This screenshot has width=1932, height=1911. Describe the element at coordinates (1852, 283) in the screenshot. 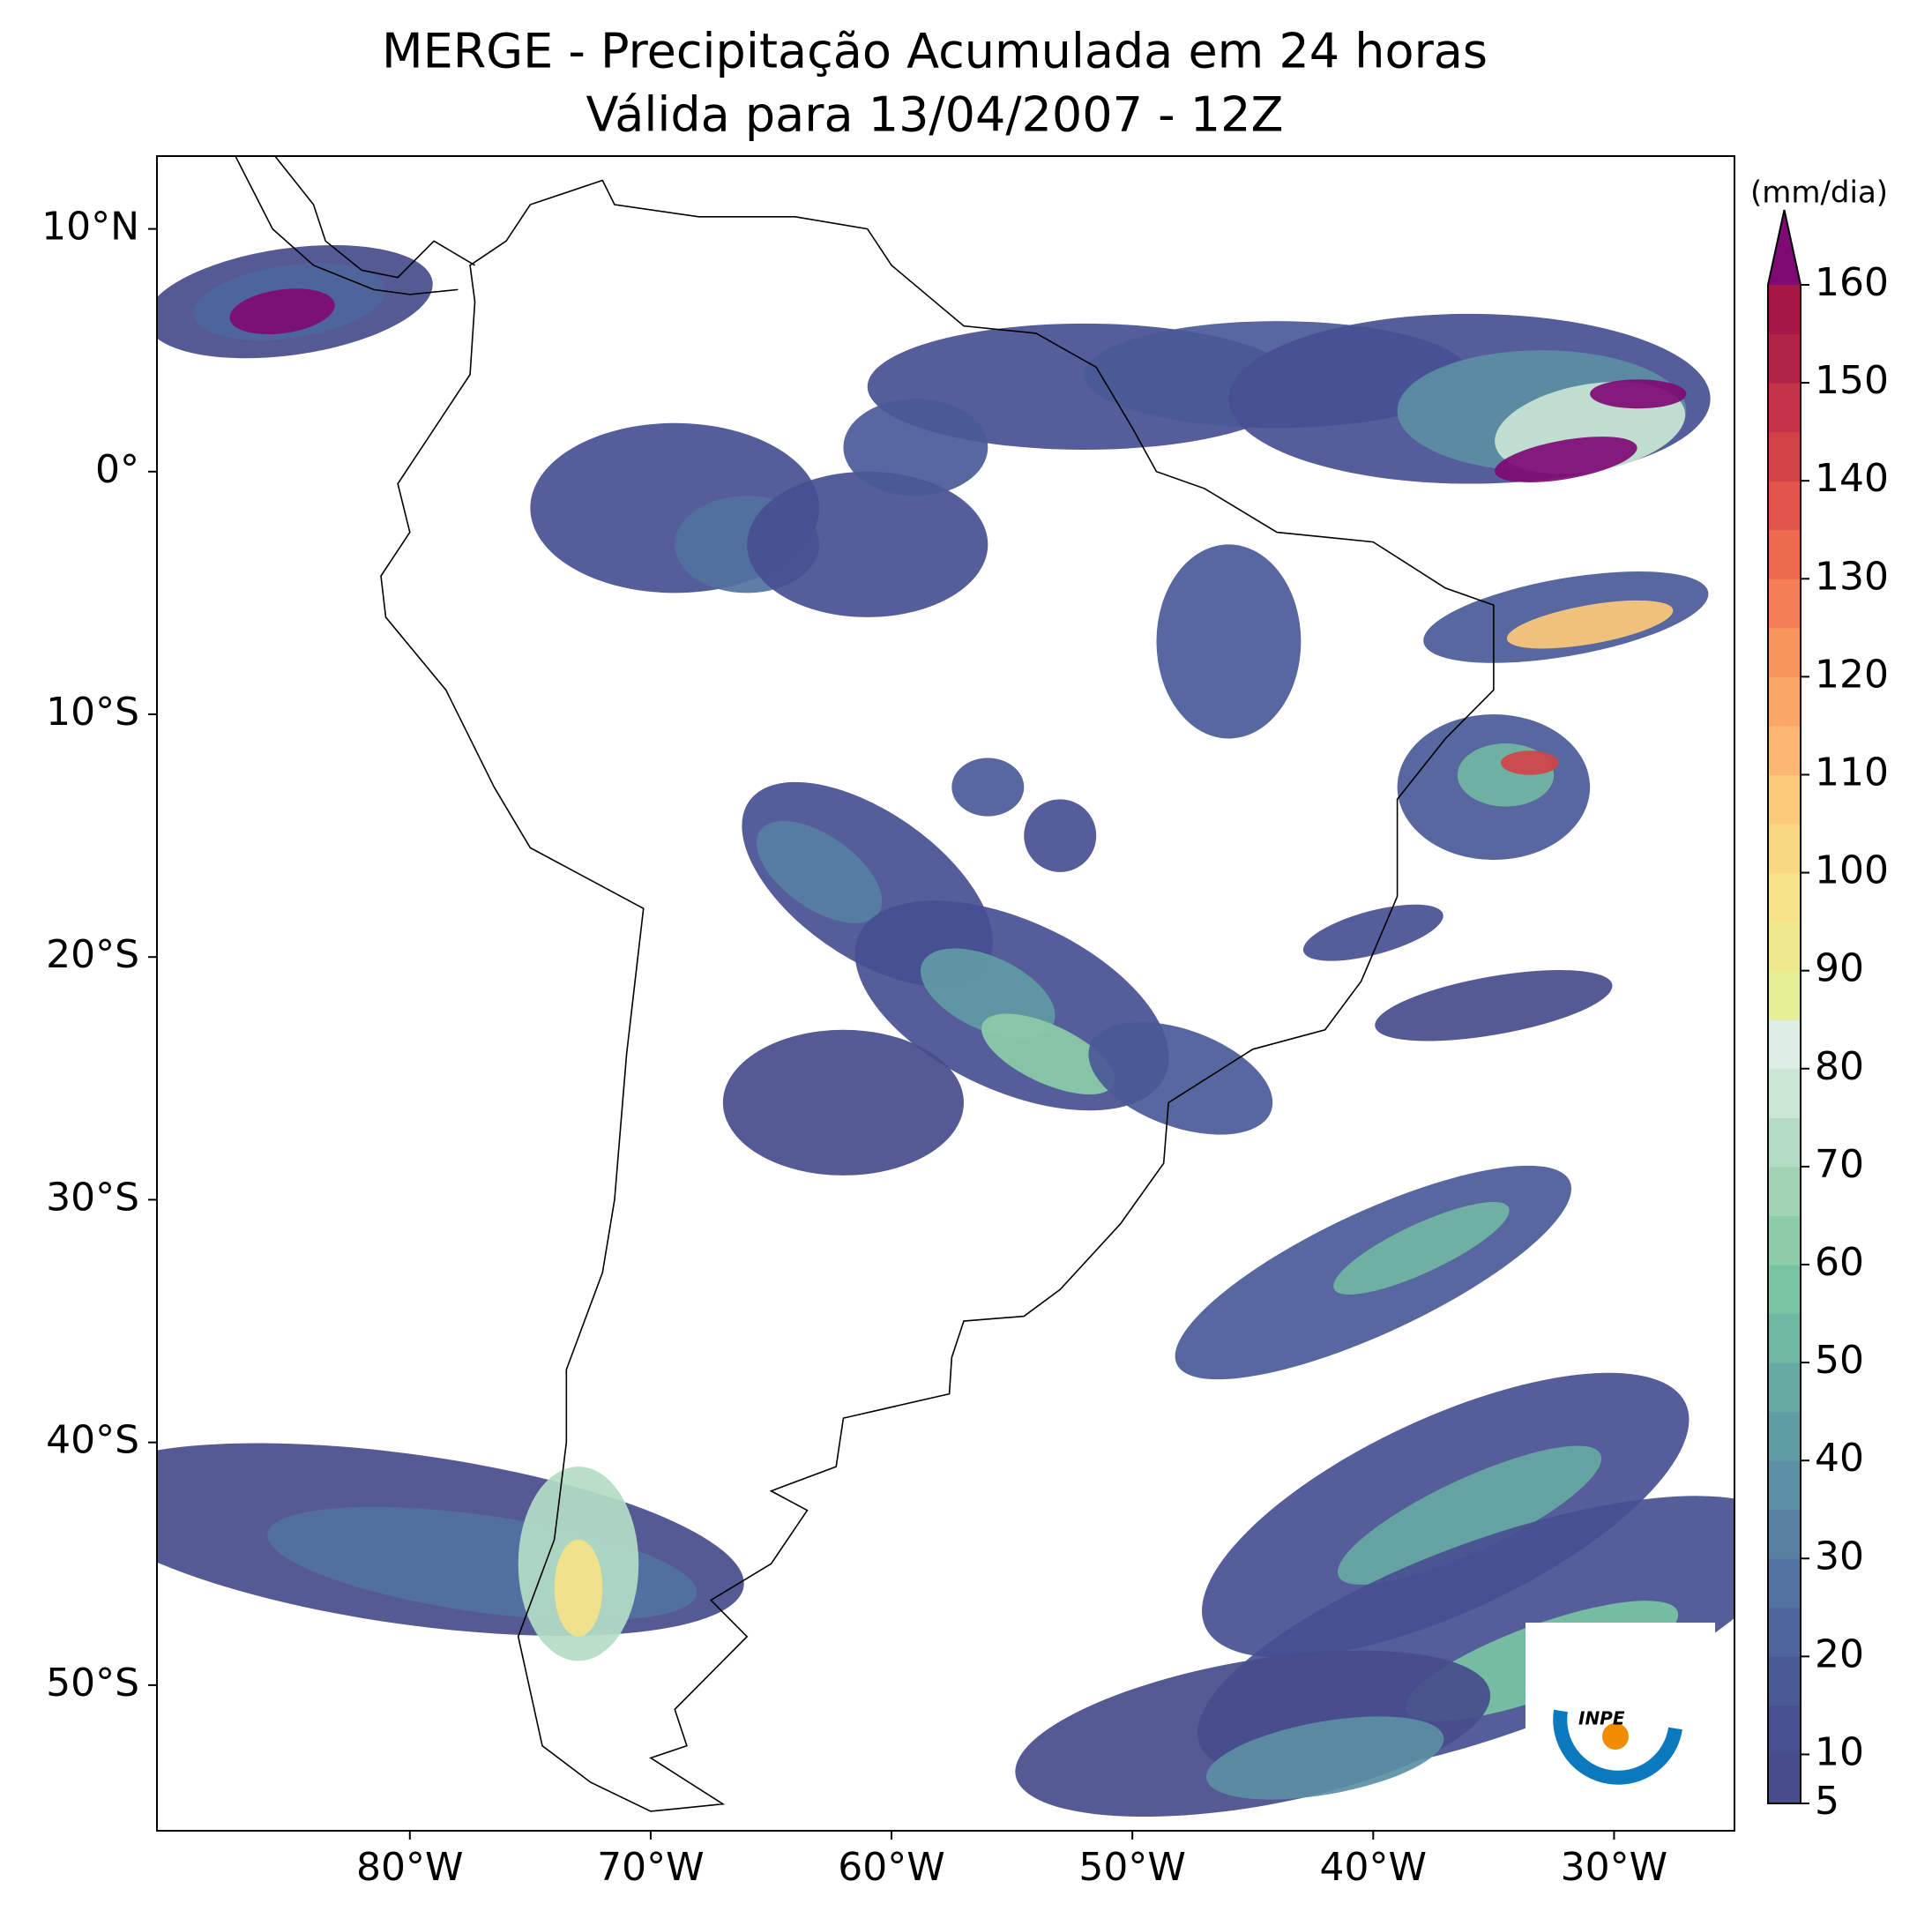

I see `colorbar-tick-label: 160` at that location.